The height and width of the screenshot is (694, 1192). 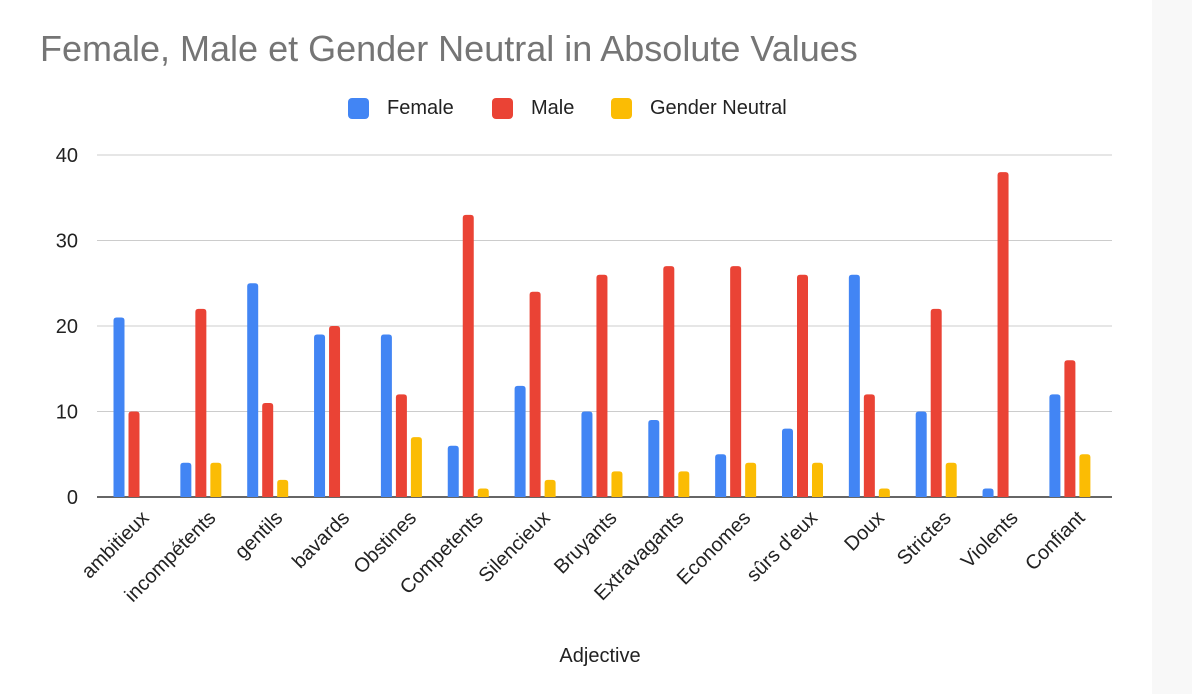 What do you see at coordinates (553, 107) in the screenshot?
I see `legend-label-male: Male` at bounding box center [553, 107].